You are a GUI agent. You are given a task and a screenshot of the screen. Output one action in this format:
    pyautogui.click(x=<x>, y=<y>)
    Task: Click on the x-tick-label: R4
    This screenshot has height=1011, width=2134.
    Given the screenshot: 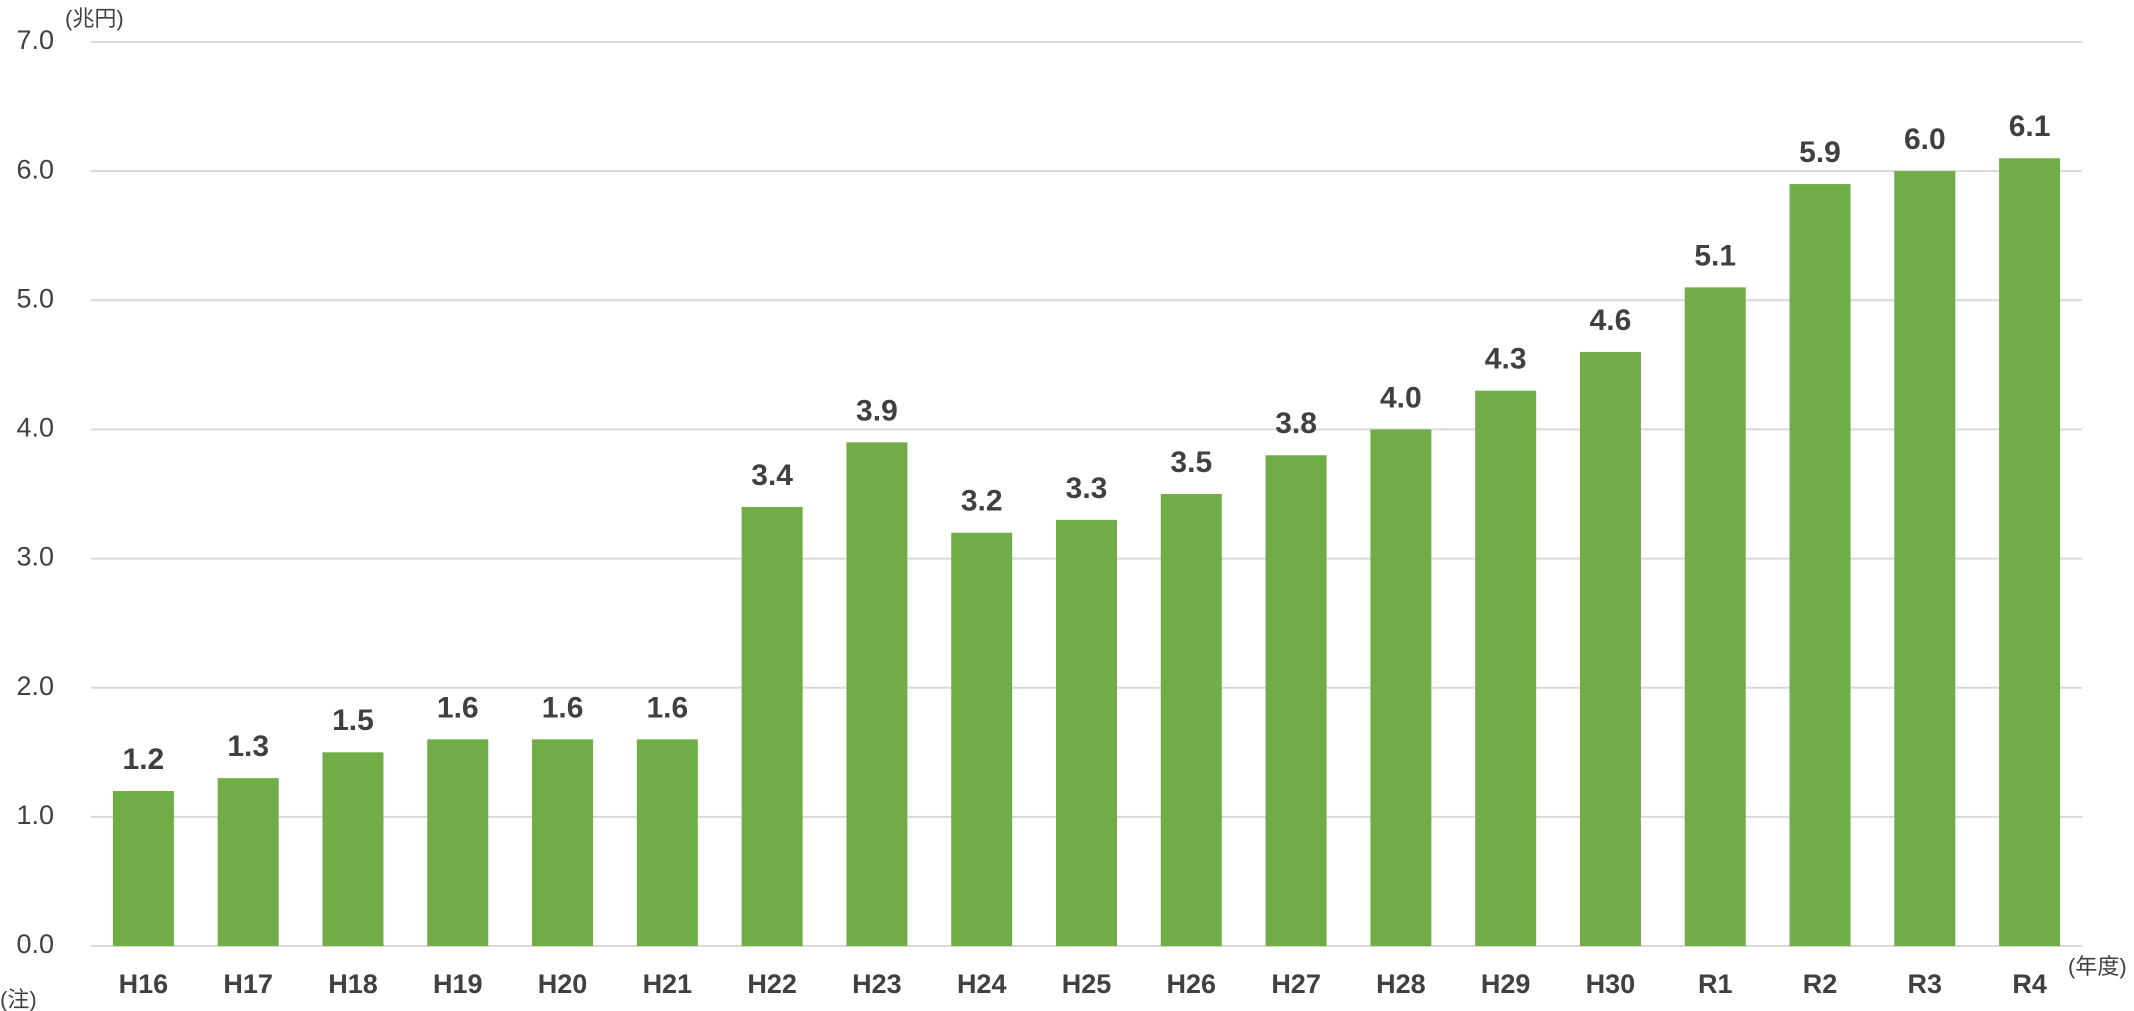 What is the action you would take?
    pyautogui.click(x=2029, y=984)
    